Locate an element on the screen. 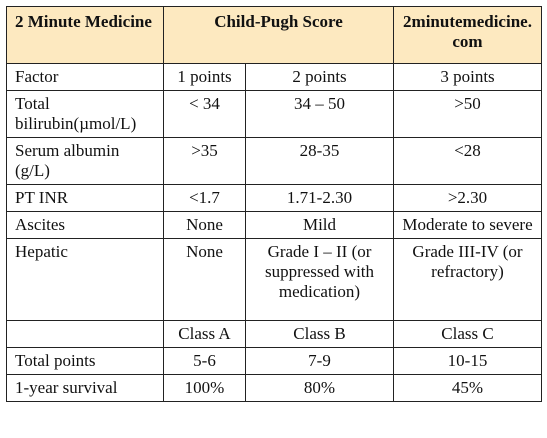  table-row: Ascites None Mild Moderate to severe is located at coordinates (274, 225).